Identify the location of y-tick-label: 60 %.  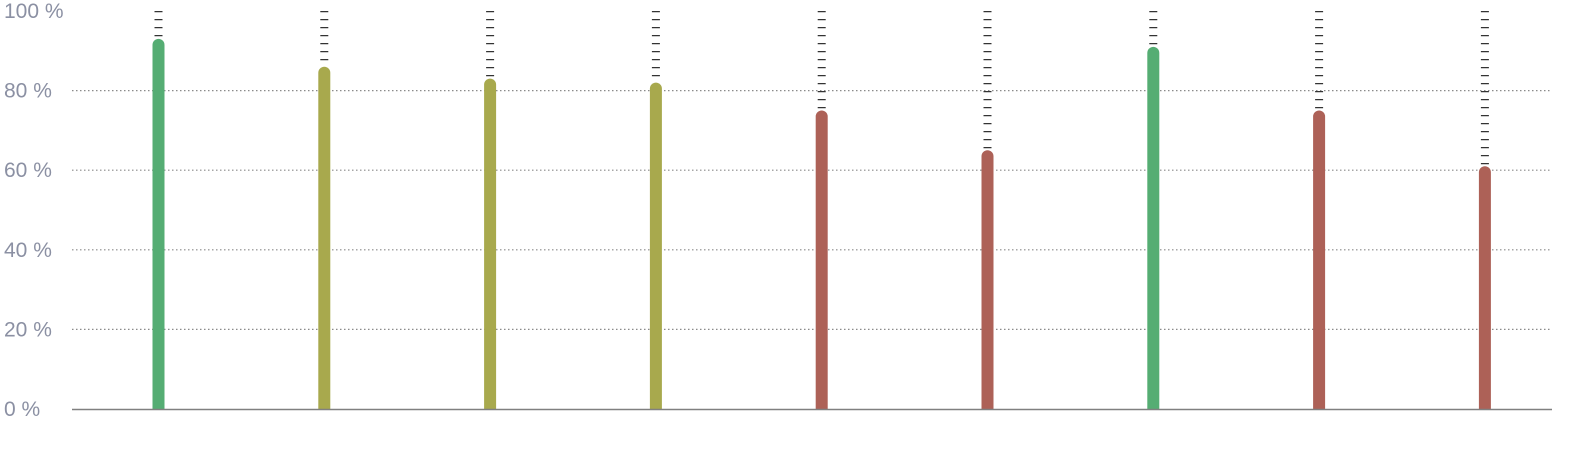
(28, 170).